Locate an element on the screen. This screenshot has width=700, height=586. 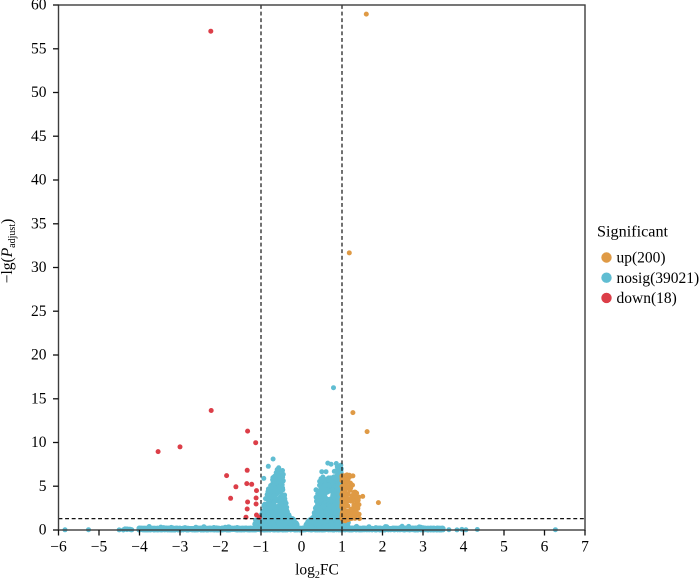
svg-text: 1 is located at coordinates (342, 546).